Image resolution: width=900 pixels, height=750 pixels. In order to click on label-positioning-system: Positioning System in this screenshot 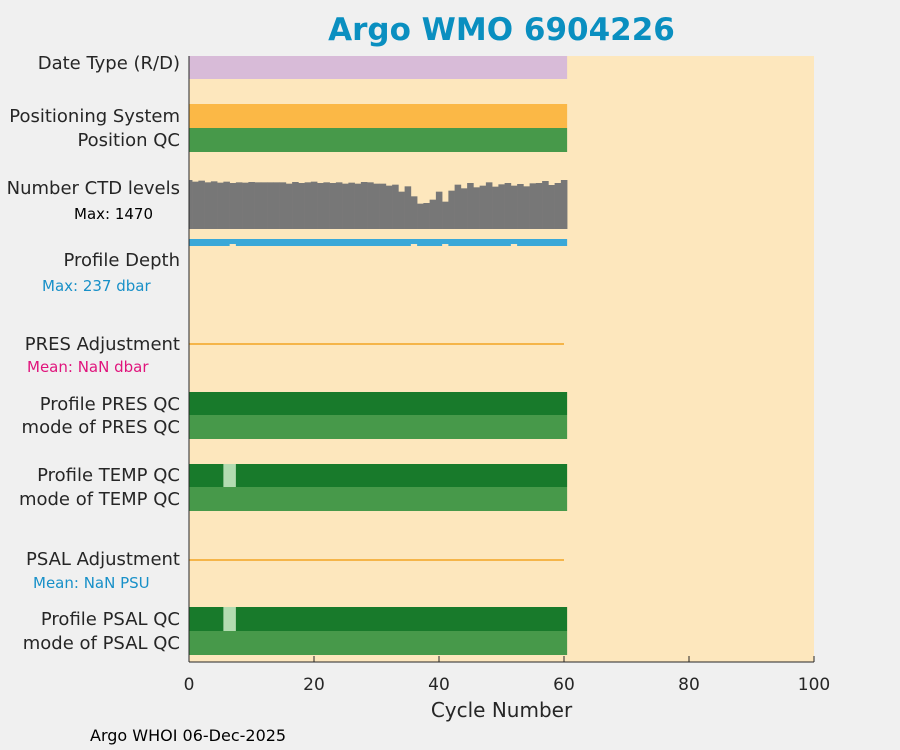, I will do `click(94, 116)`.